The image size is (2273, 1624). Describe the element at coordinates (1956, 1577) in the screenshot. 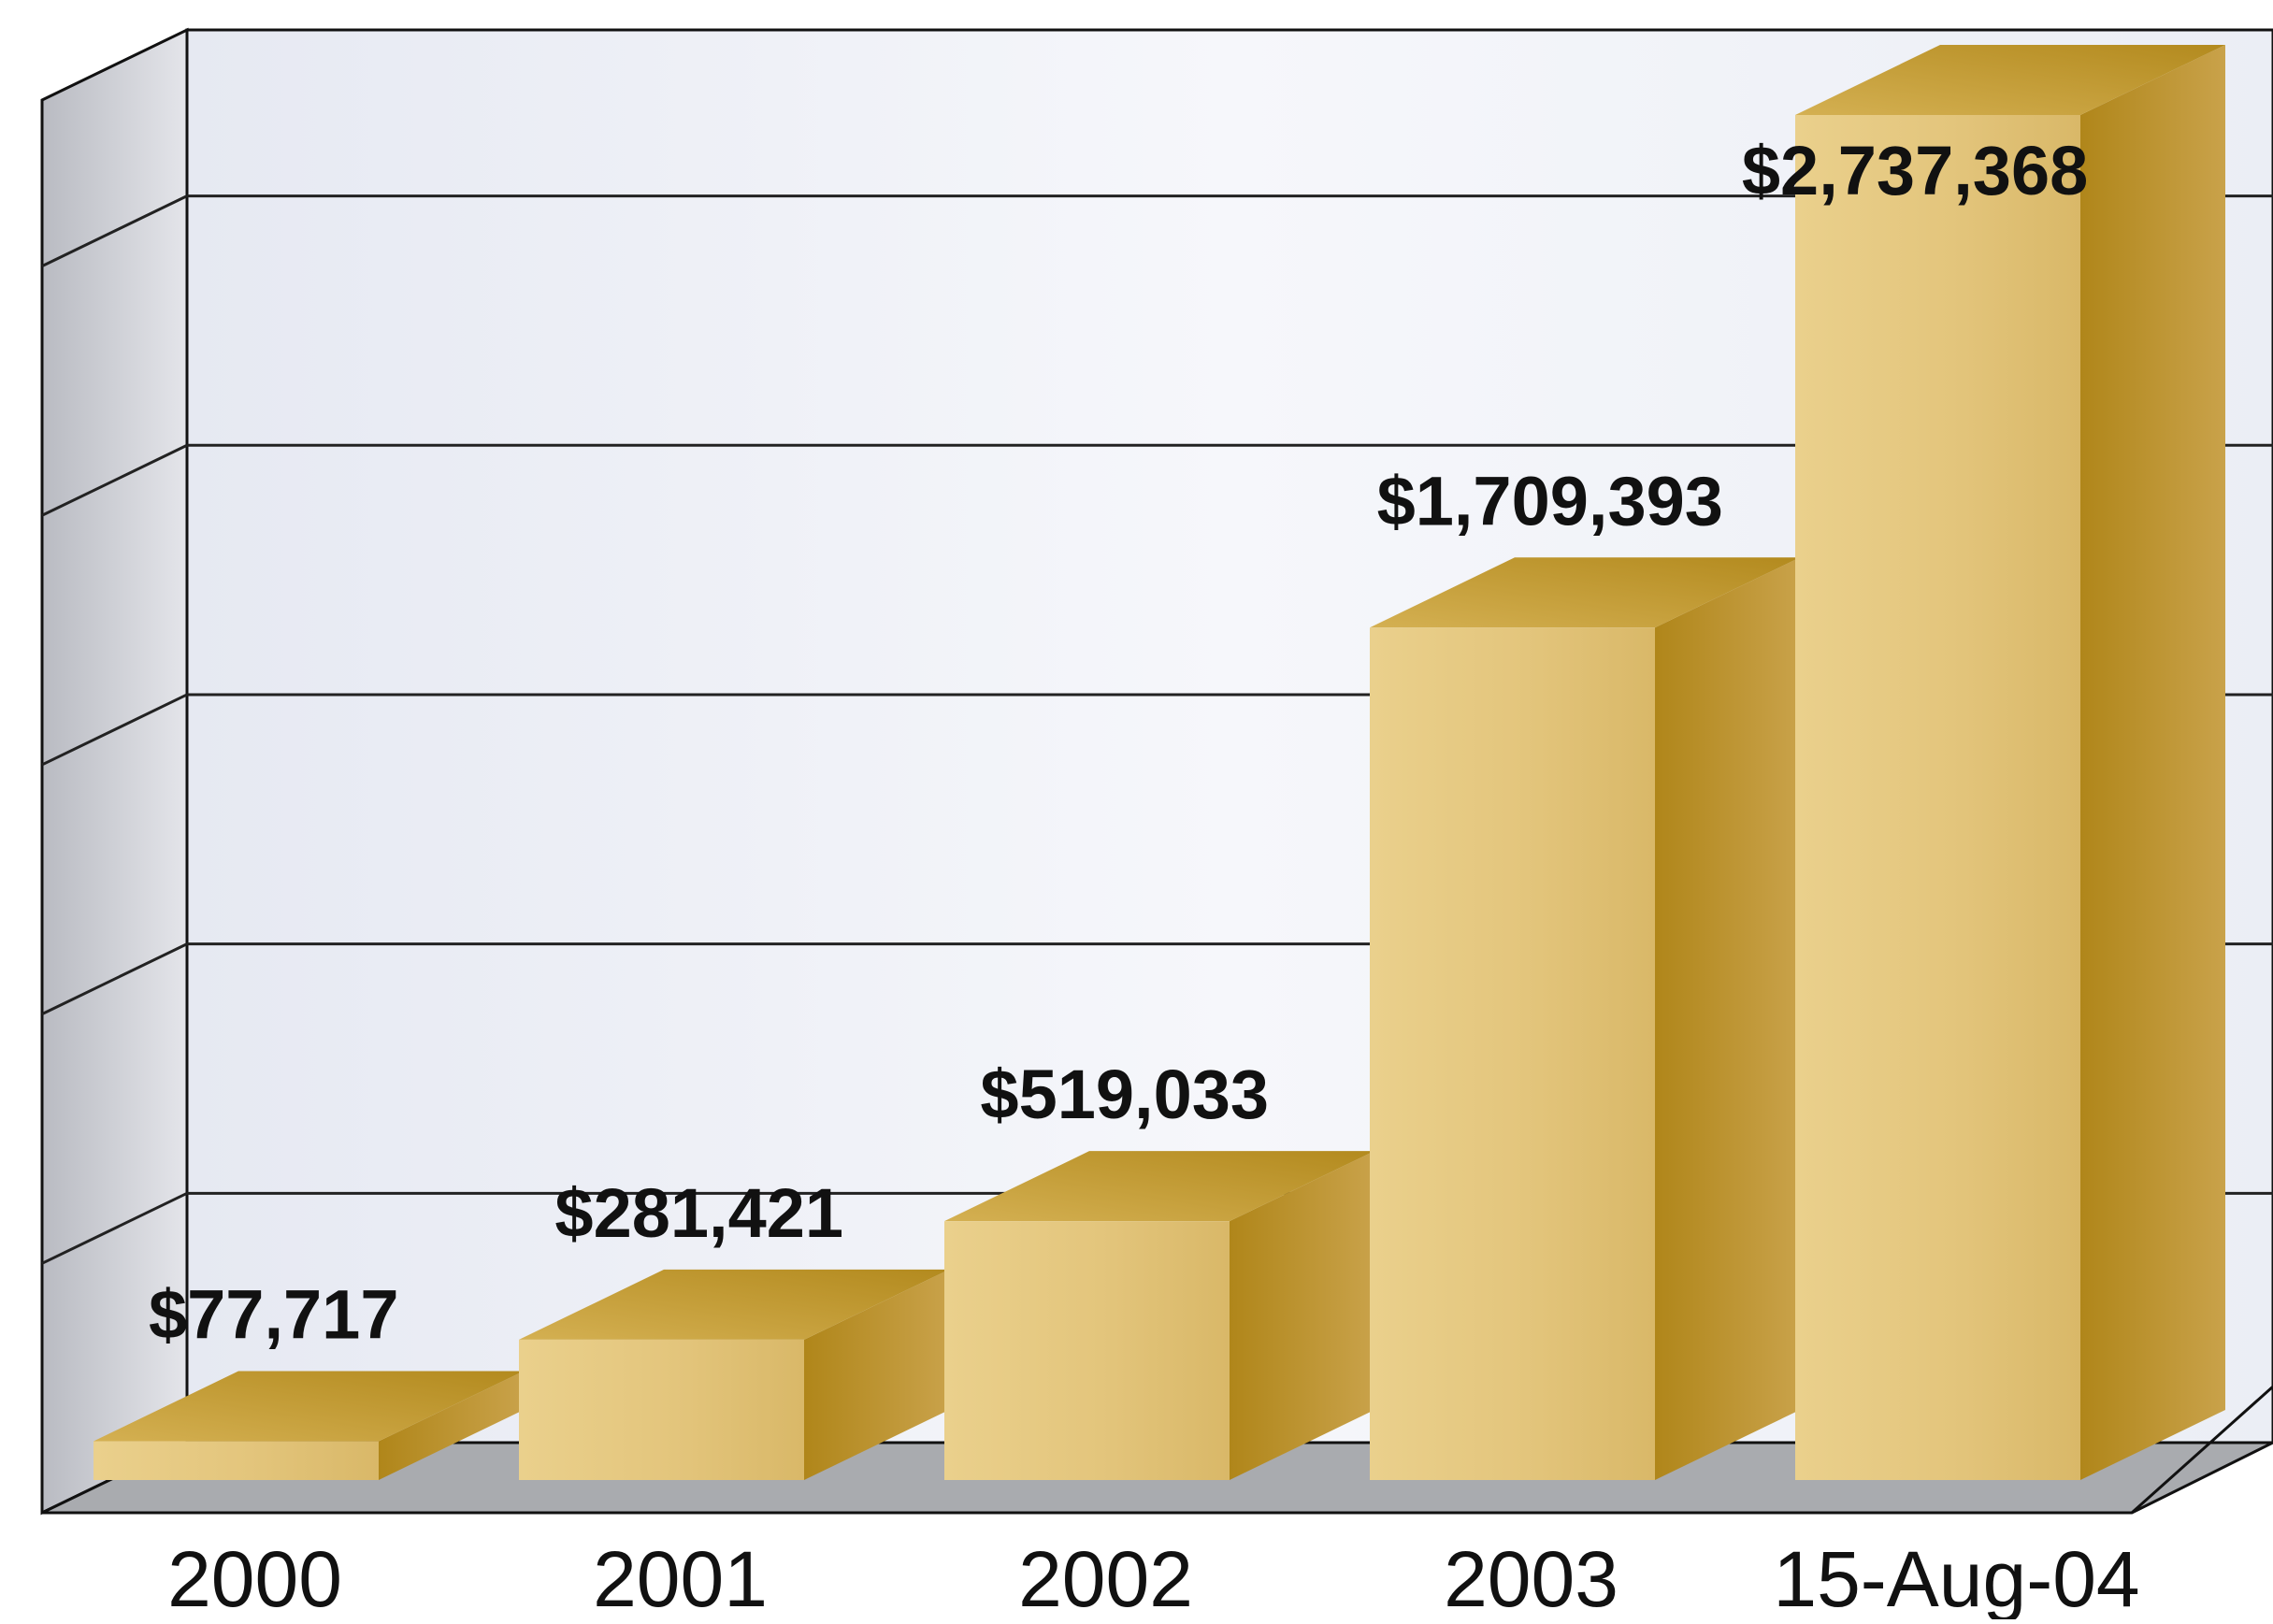

I see `x-tick-label: 15-Aug-04` at that location.